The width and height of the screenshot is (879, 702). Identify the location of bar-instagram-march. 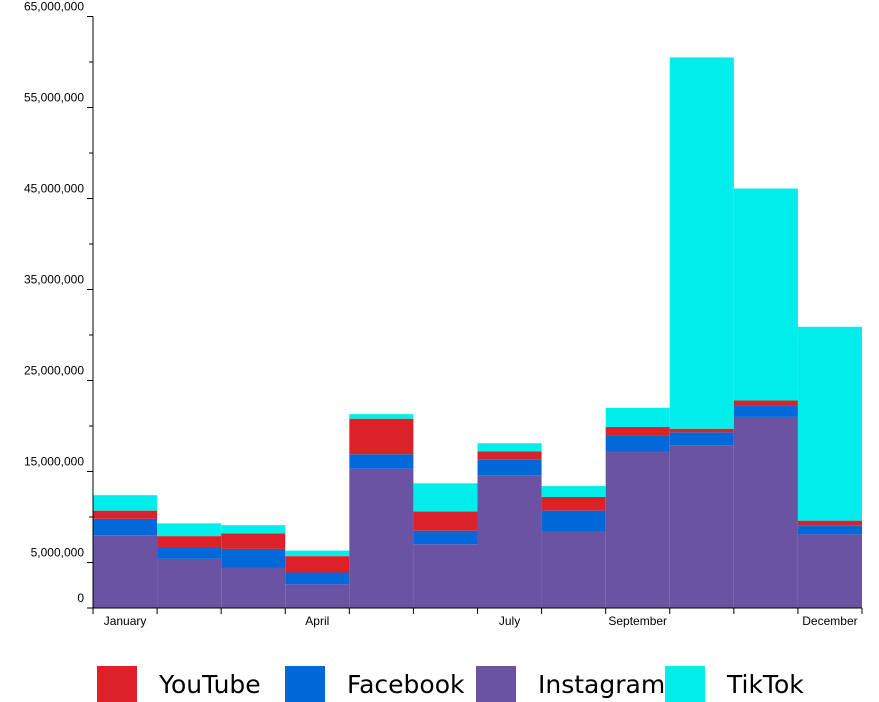
(253, 587).